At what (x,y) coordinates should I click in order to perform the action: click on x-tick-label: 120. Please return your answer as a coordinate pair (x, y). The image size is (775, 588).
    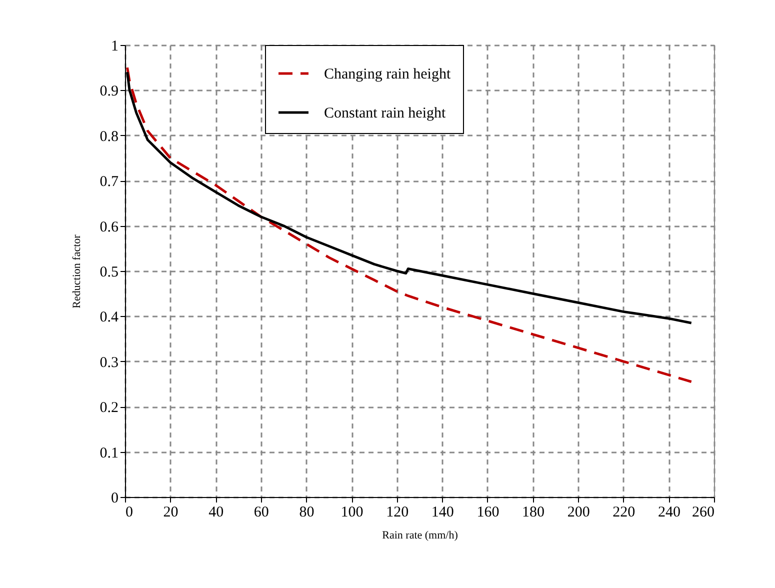
    Looking at the image, I should click on (397, 512).